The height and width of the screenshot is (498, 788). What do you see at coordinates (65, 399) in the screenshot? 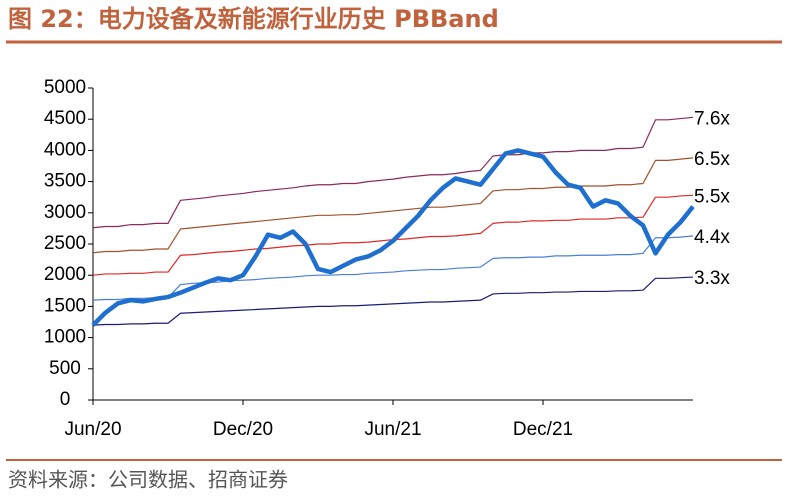
I see `y-tick-label: 0` at bounding box center [65, 399].